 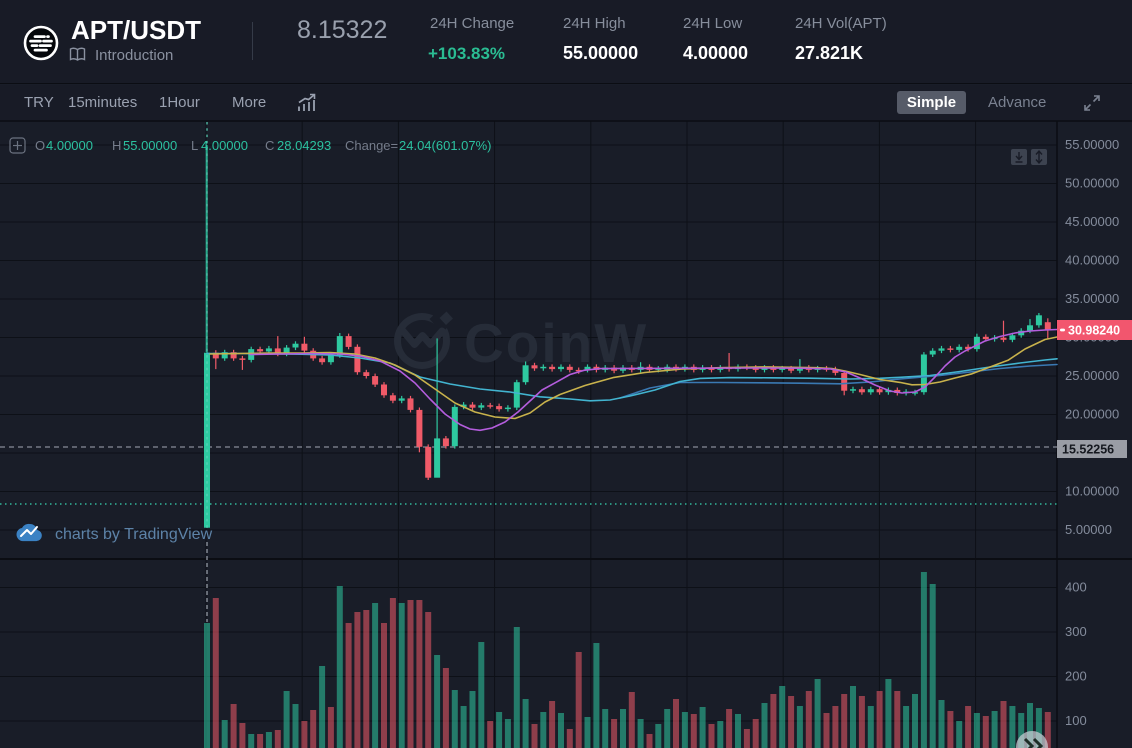 I want to click on svg-text: 200, so click(x=1076, y=676).